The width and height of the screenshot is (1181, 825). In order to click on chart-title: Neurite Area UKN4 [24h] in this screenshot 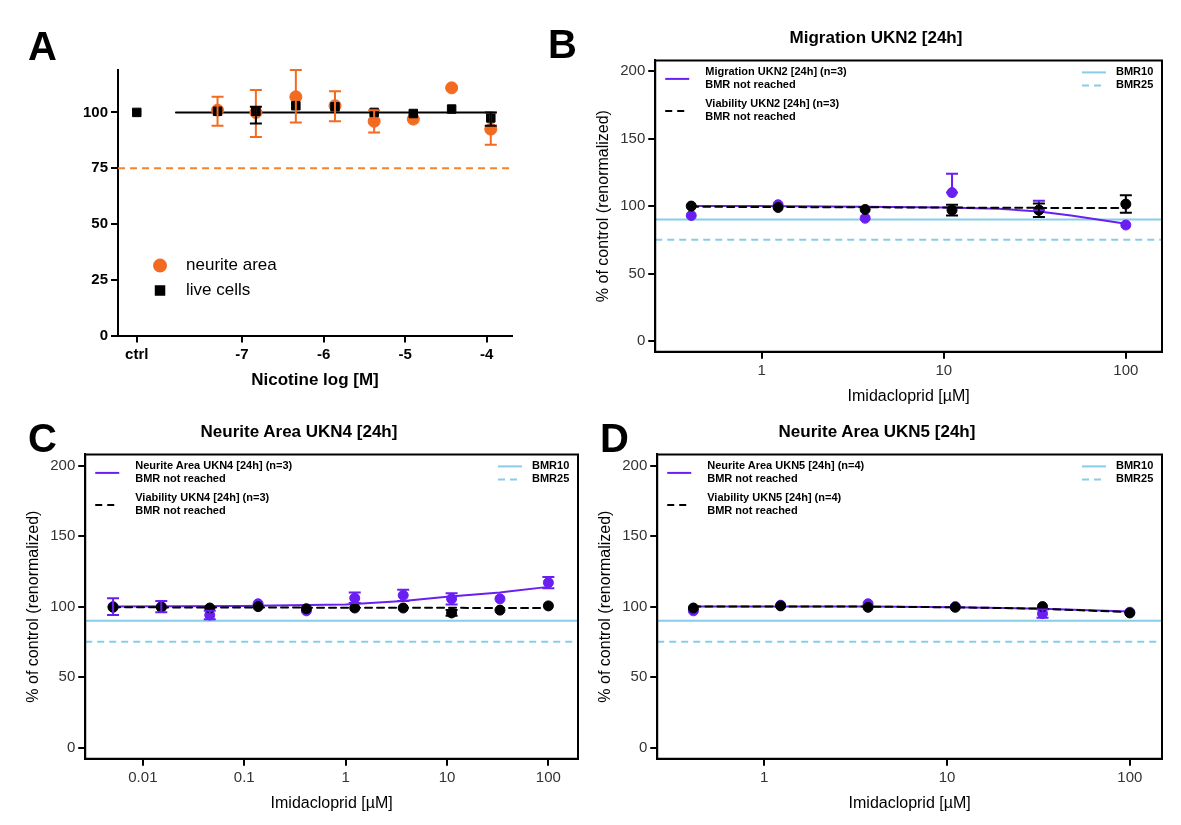, I will do `click(299, 431)`.